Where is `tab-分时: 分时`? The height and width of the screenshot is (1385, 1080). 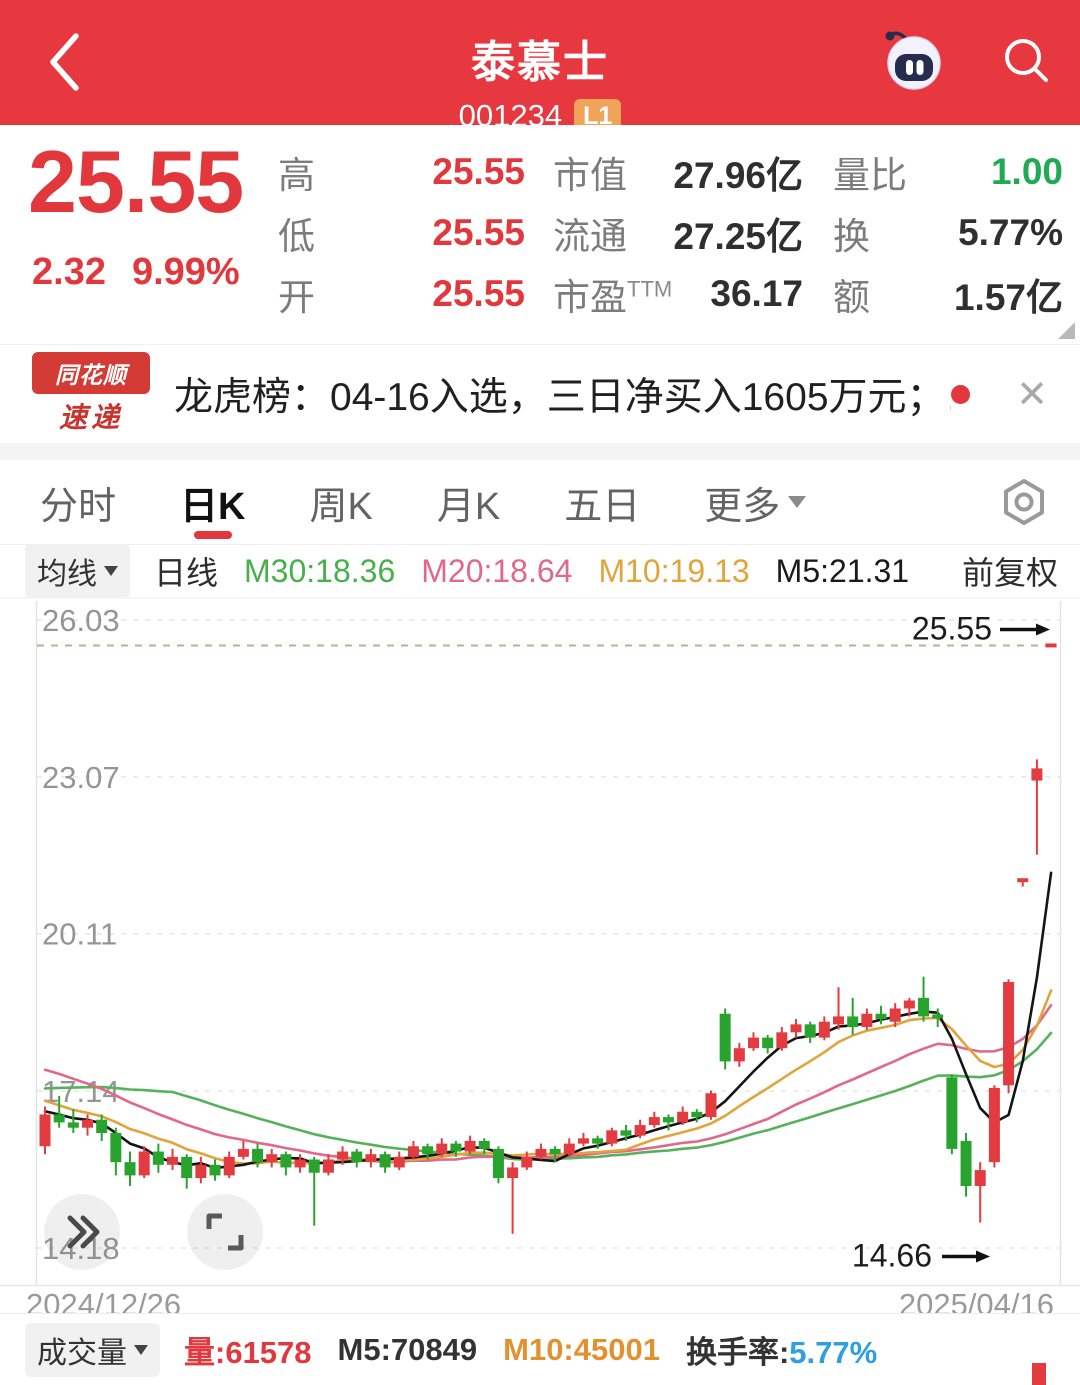
tab-分时: 分时 is located at coordinates (78, 502).